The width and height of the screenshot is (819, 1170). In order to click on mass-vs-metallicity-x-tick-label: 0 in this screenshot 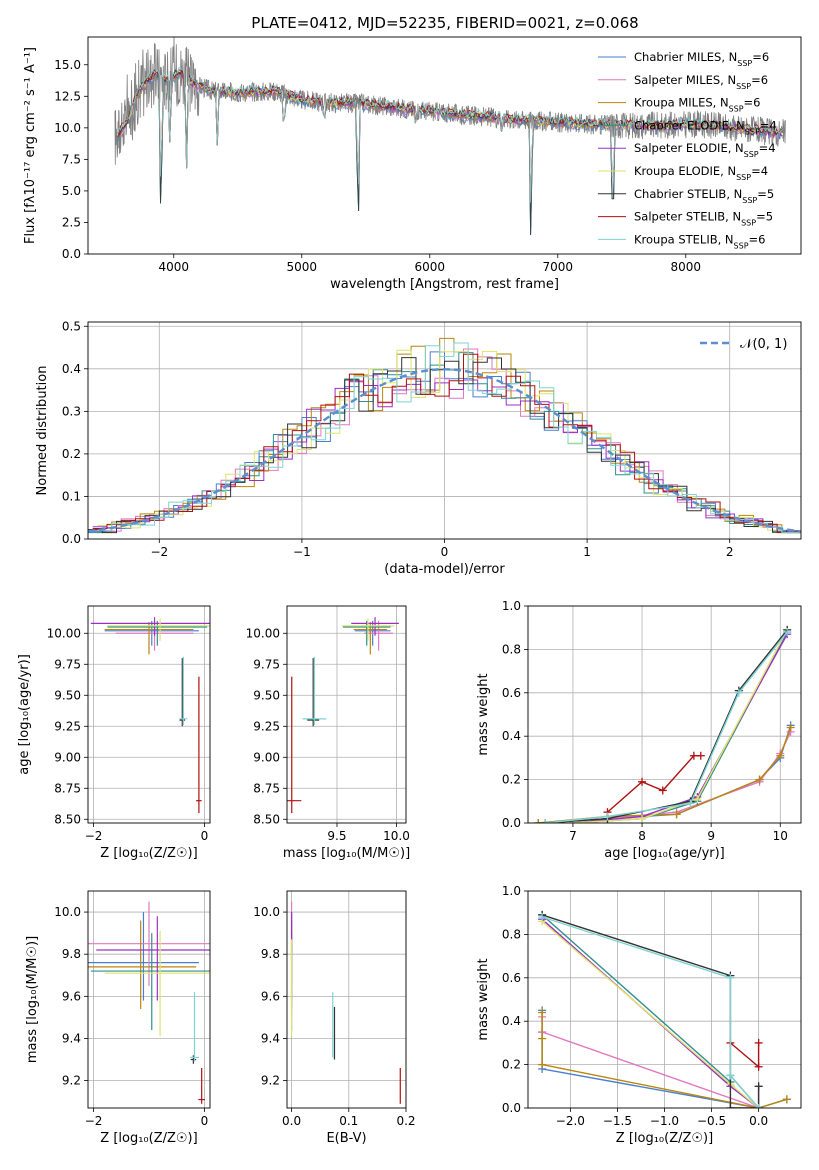, I will do `click(205, 1121)`.